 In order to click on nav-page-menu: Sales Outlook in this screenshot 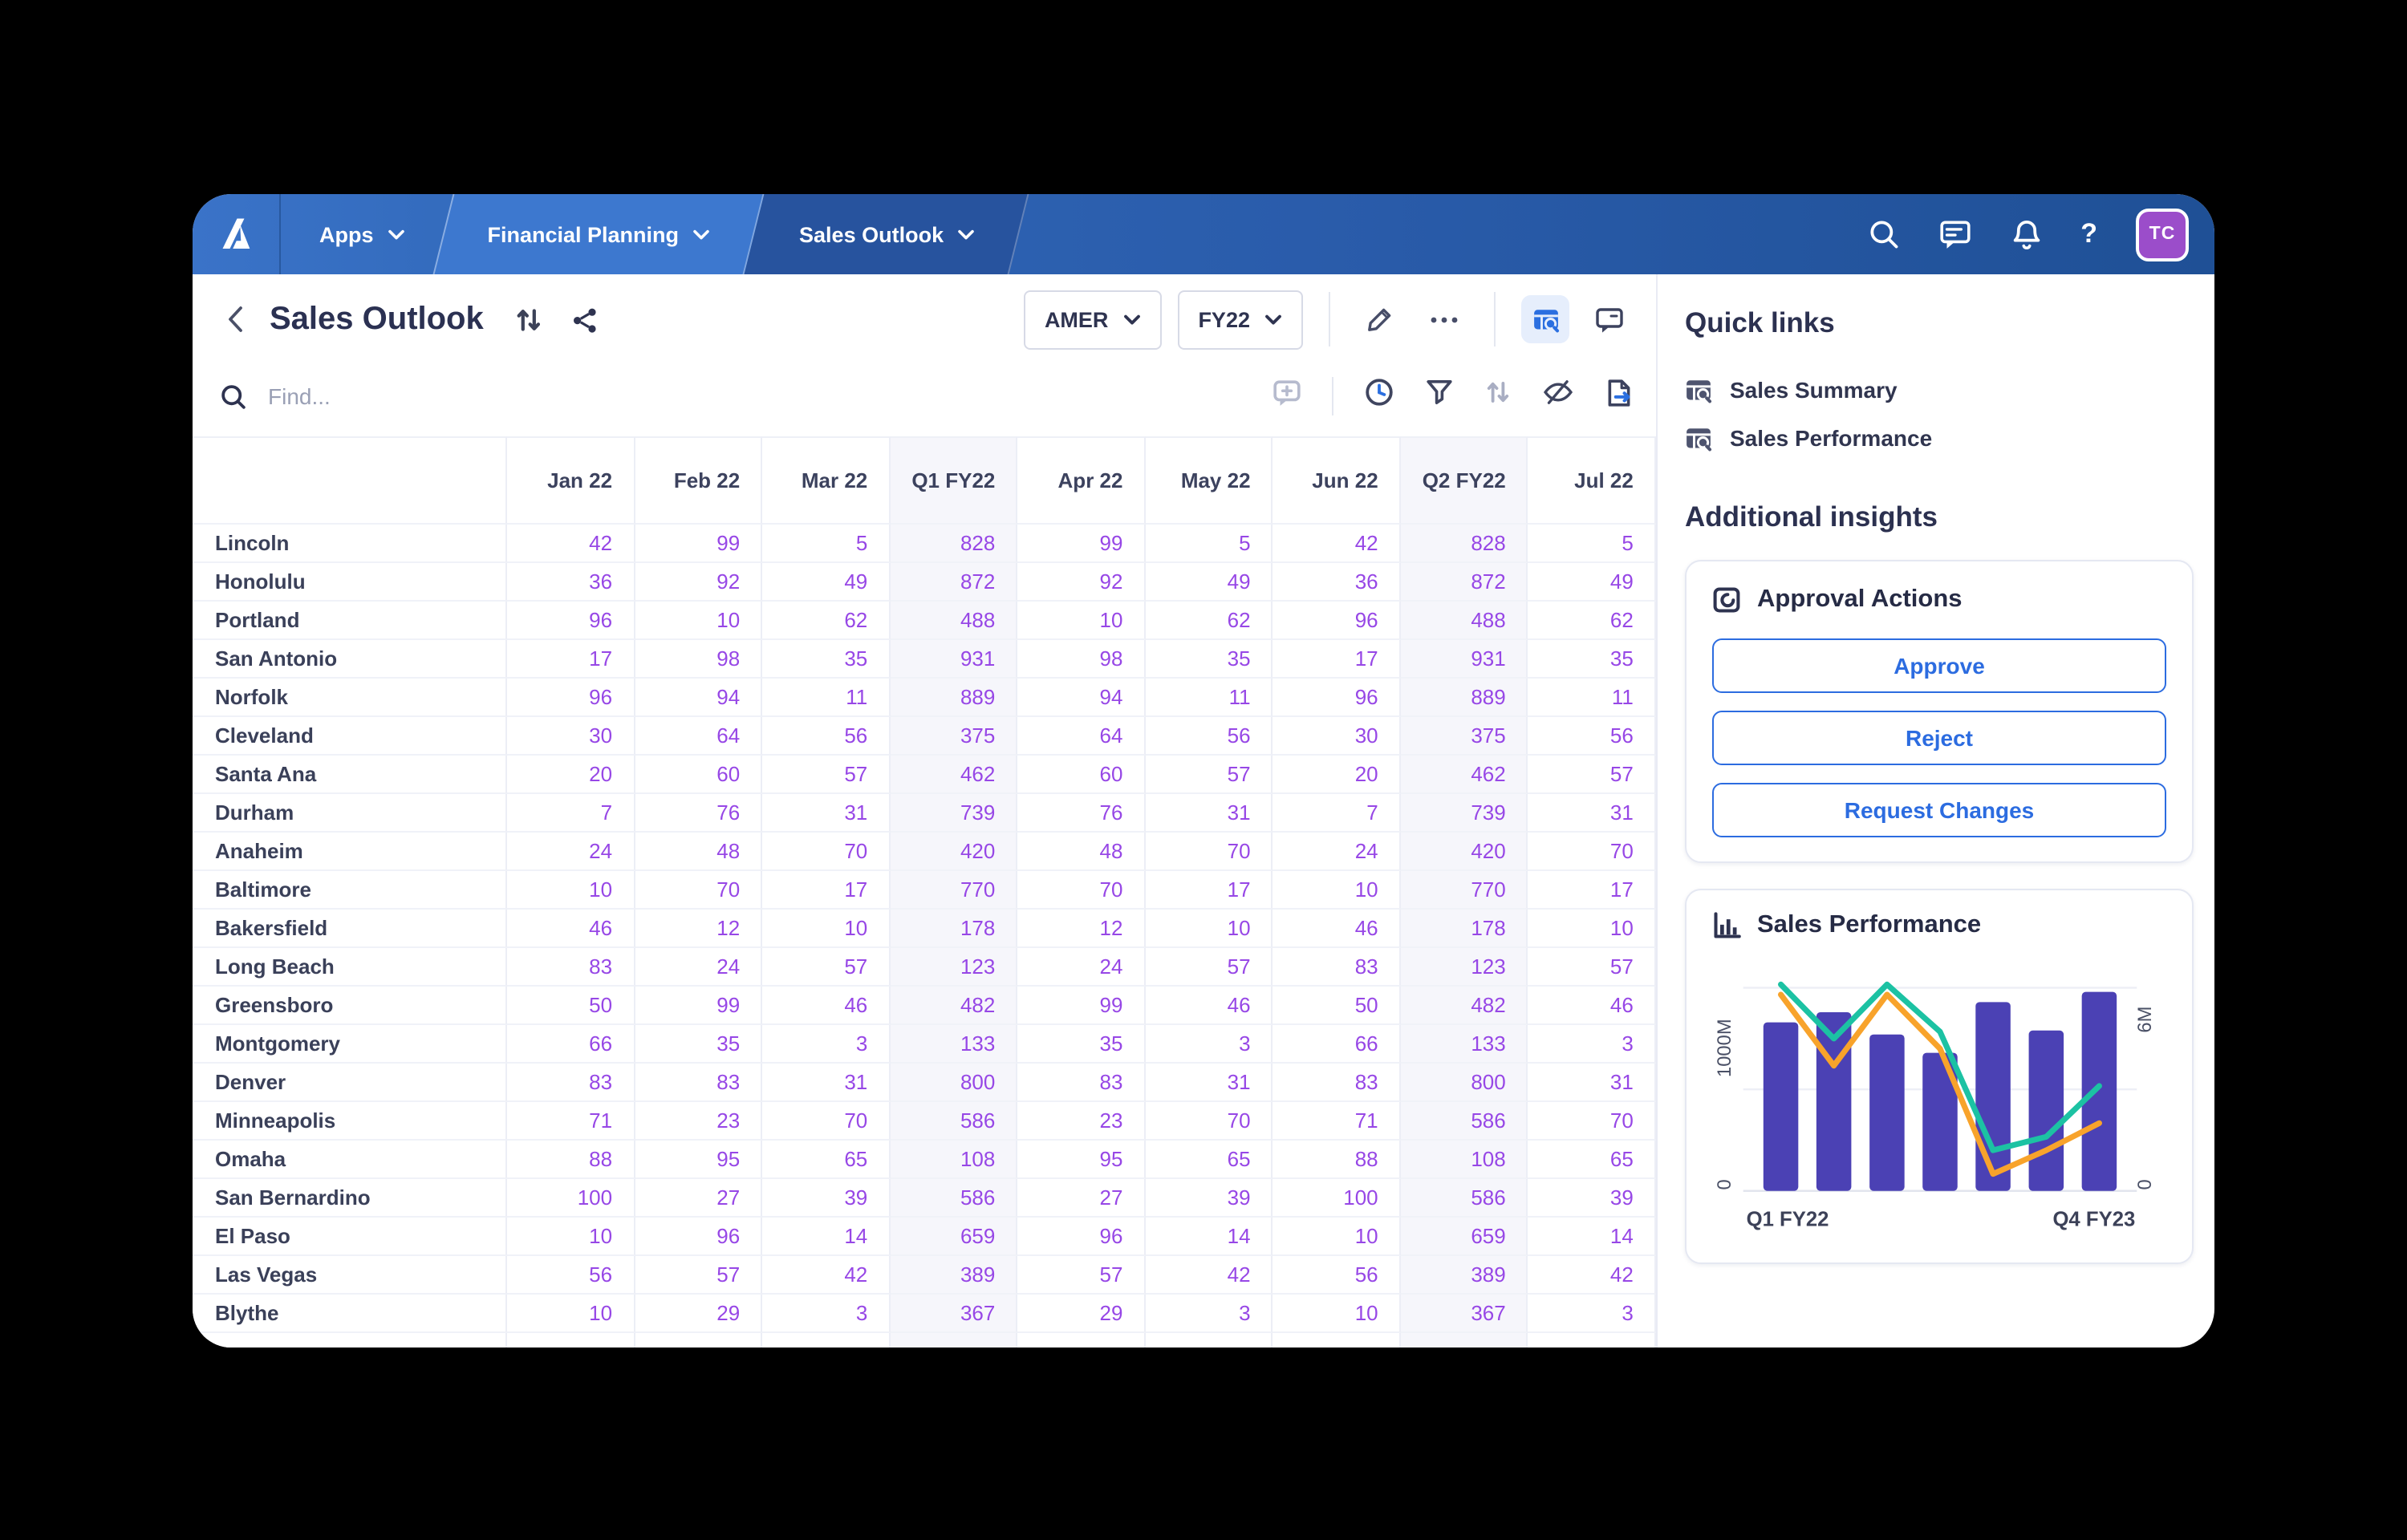, I will do `click(887, 234)`.